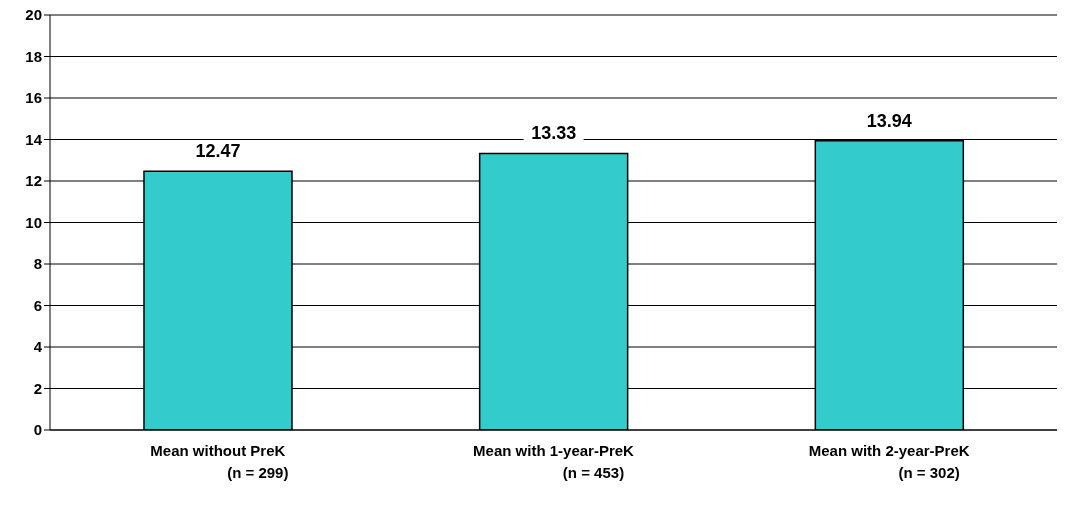 Image resolution: width=1065 pixels, height=508 pixels. Describe the element at coordinates (33, 98) in the screenshot. I see `y-tick-label: 16` at that location.